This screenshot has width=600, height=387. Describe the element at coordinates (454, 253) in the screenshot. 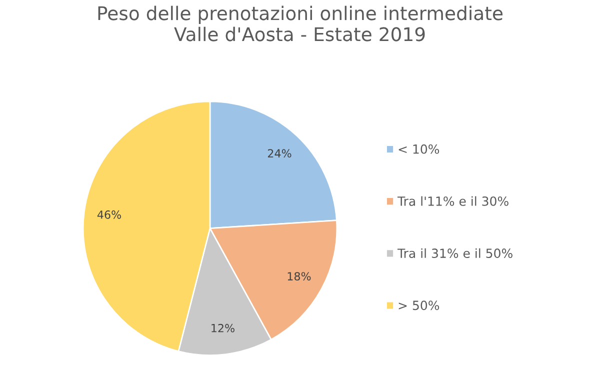

I see `legend-label: Tra il 31% e il 50%` at that location.